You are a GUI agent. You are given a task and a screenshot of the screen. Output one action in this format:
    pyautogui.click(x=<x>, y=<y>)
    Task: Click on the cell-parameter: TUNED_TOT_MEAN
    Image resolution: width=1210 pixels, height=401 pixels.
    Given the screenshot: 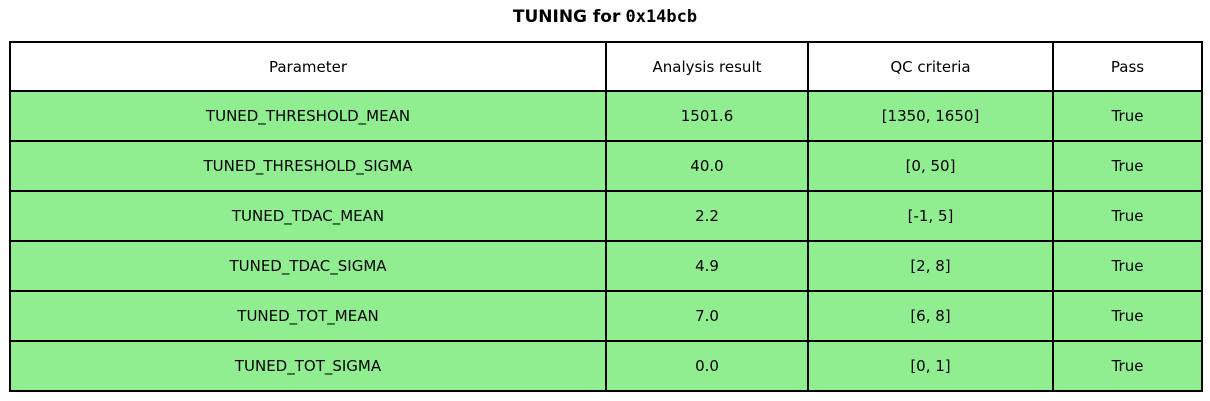 What is the action you would take?
    pyautogui.click(x=308, y=316)
    